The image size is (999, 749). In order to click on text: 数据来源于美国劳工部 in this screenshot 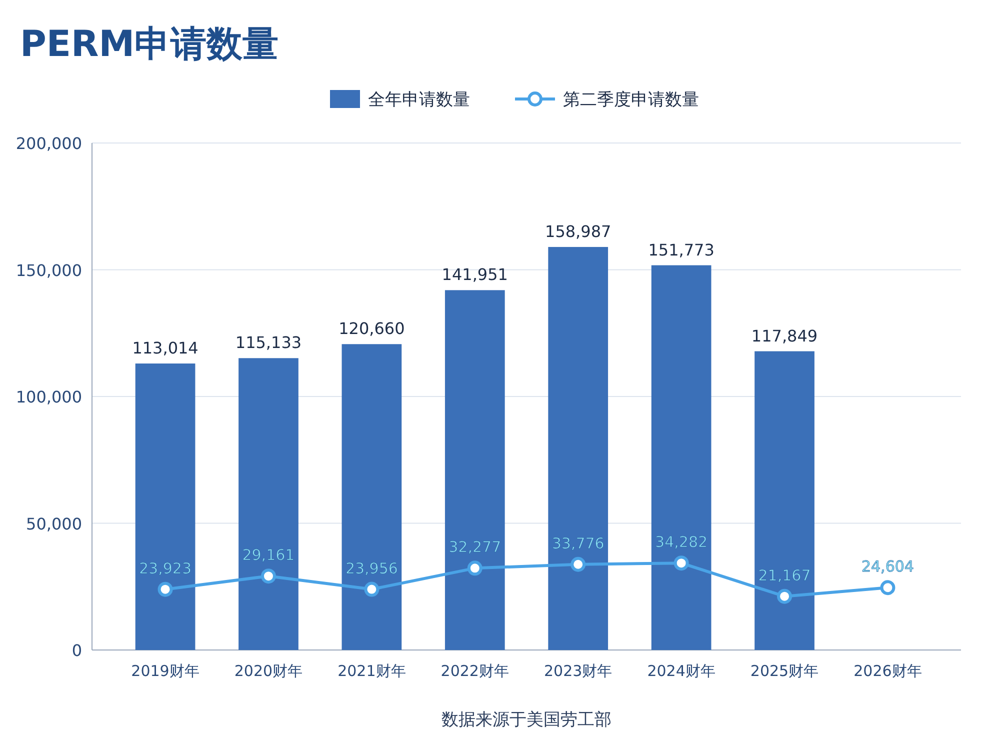, I will do `click(527, 720)`.